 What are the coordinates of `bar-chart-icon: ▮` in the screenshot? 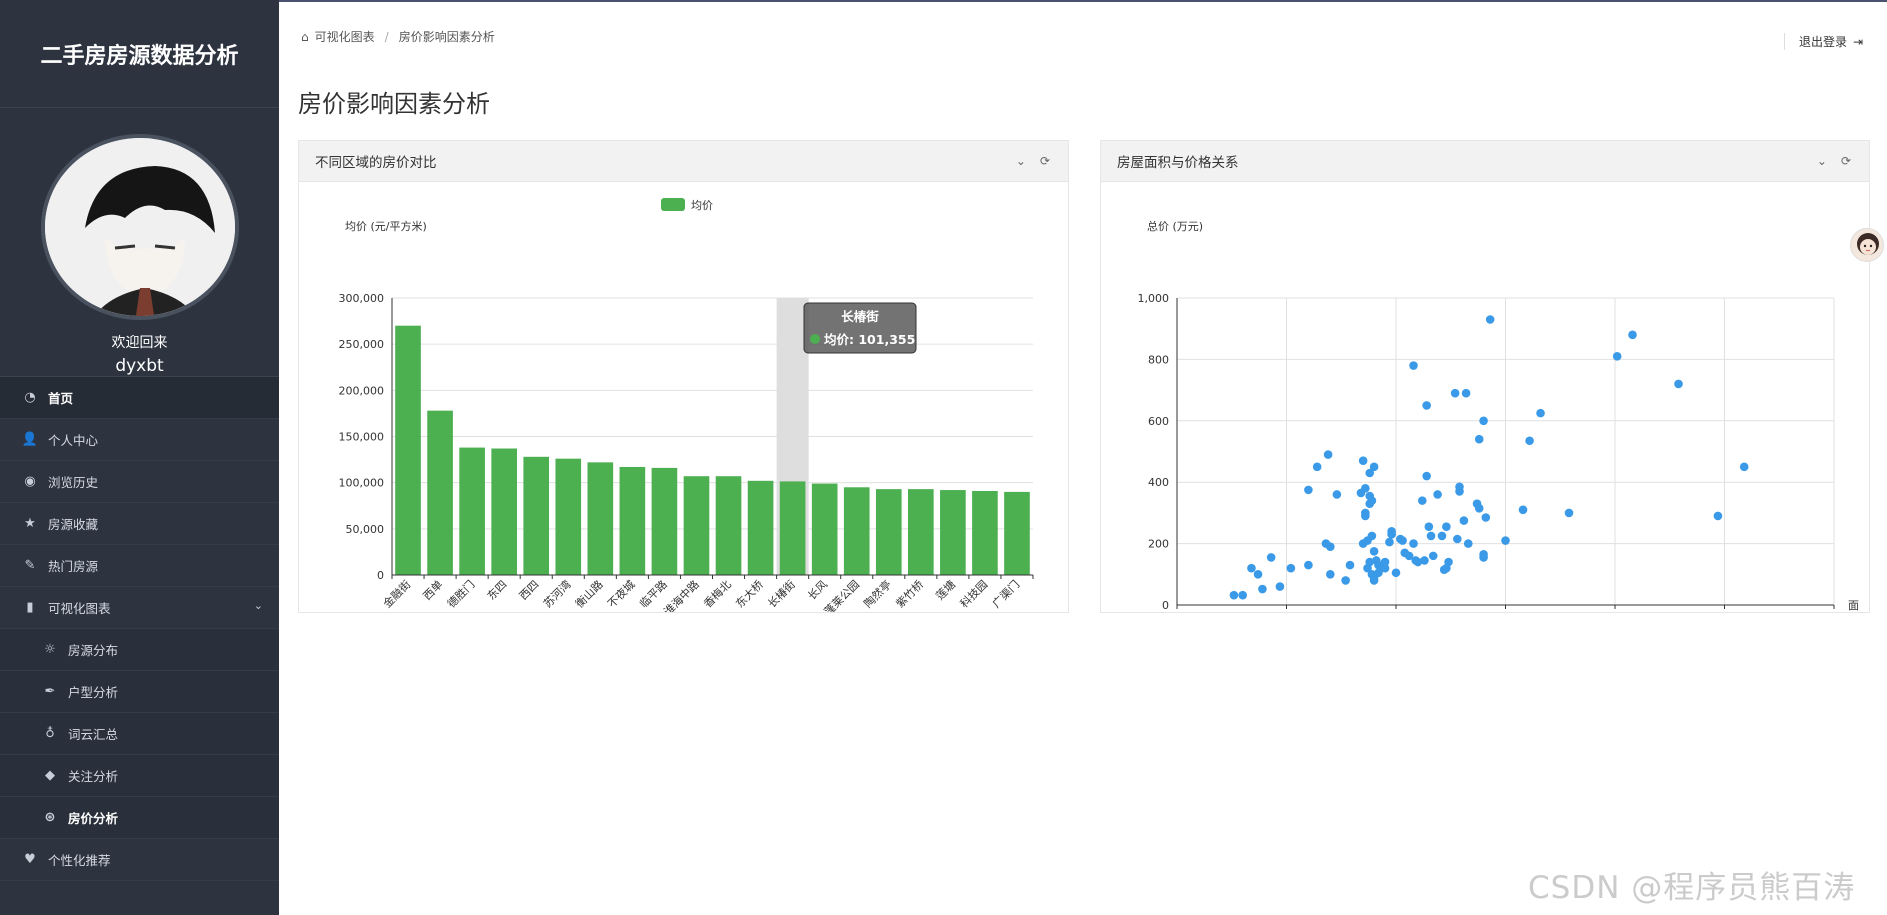 It's located at (30, 607).